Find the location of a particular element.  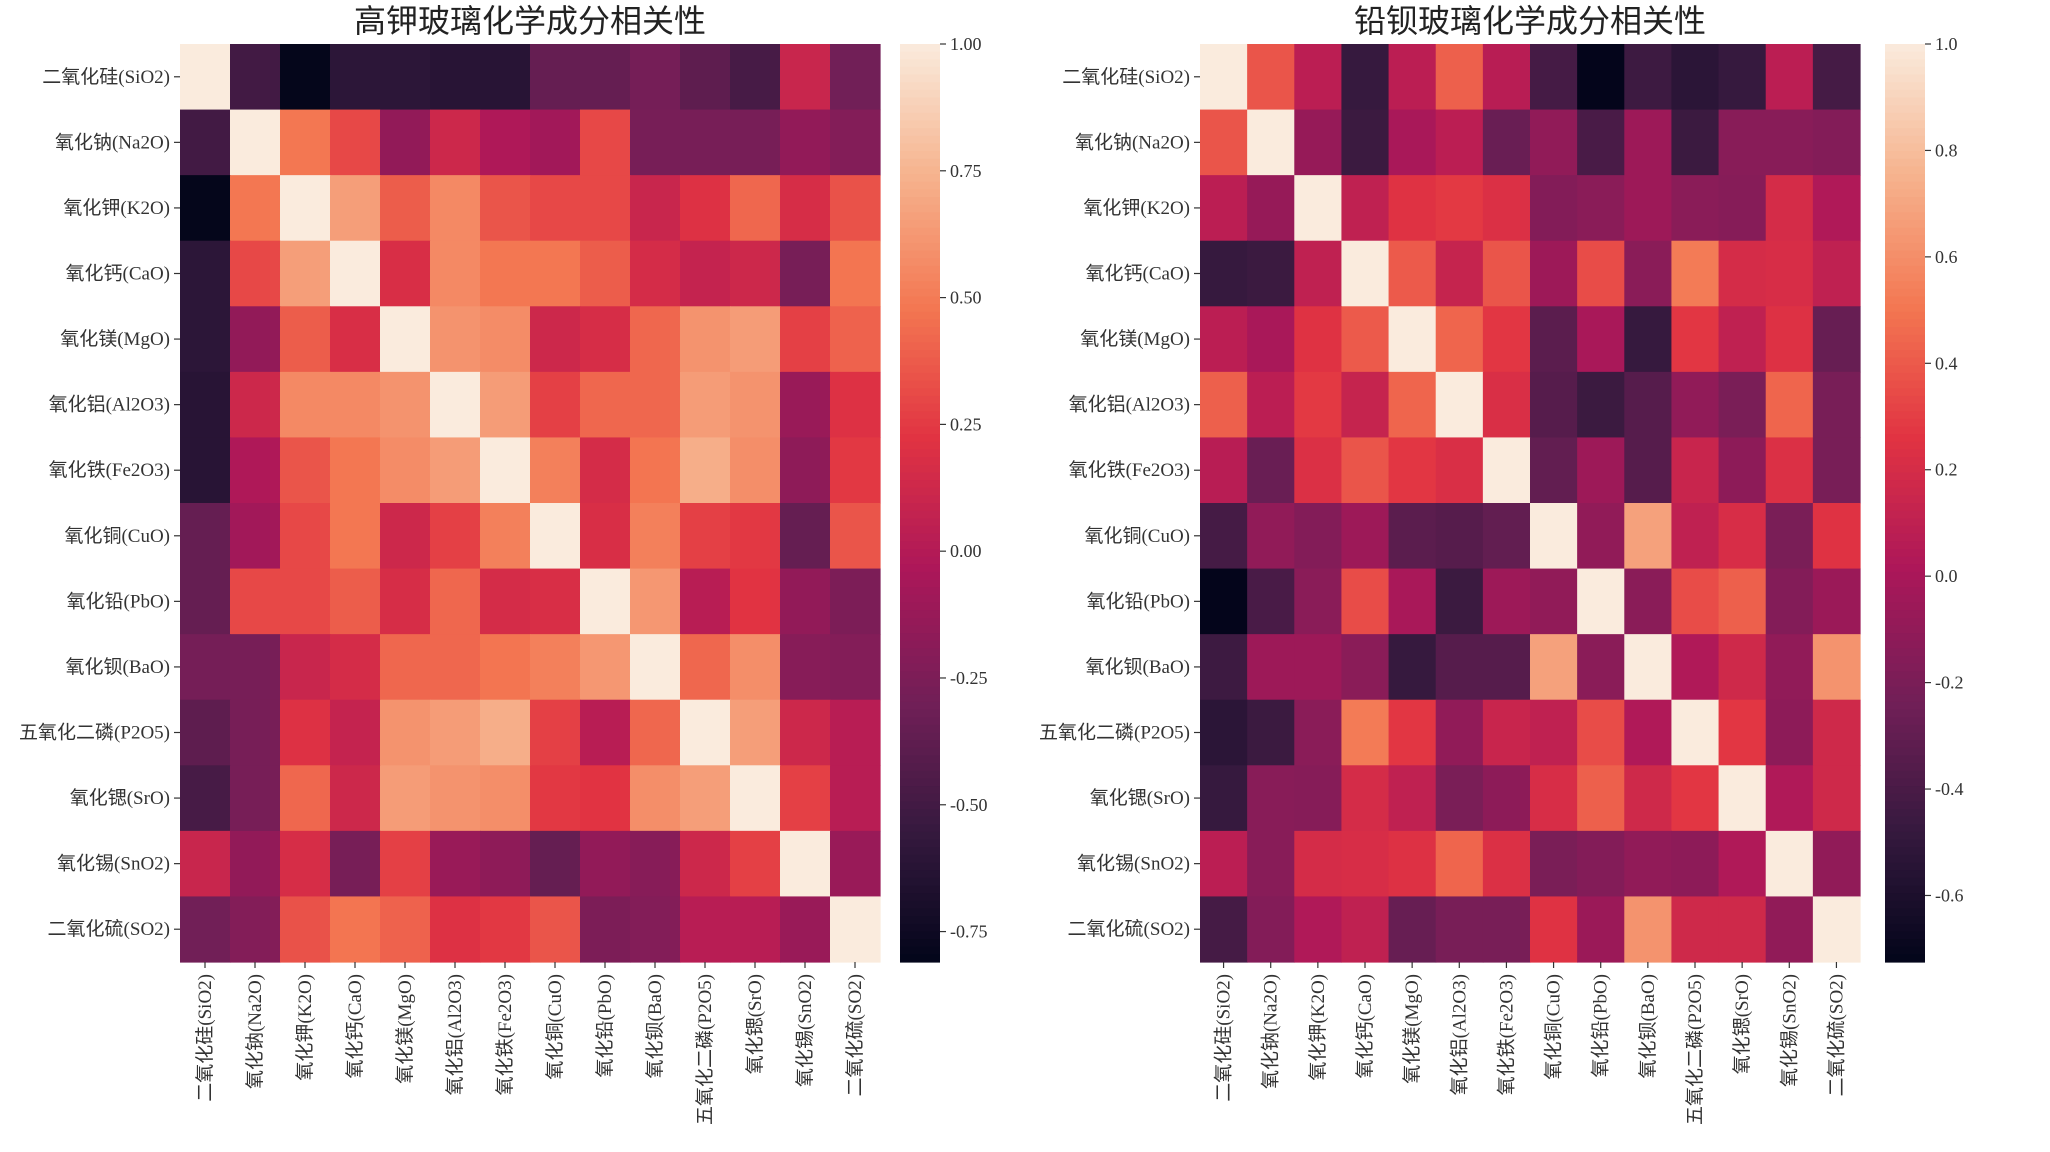

colorbar-tick-label: 1.0 is located at coordinates (1946, 44).